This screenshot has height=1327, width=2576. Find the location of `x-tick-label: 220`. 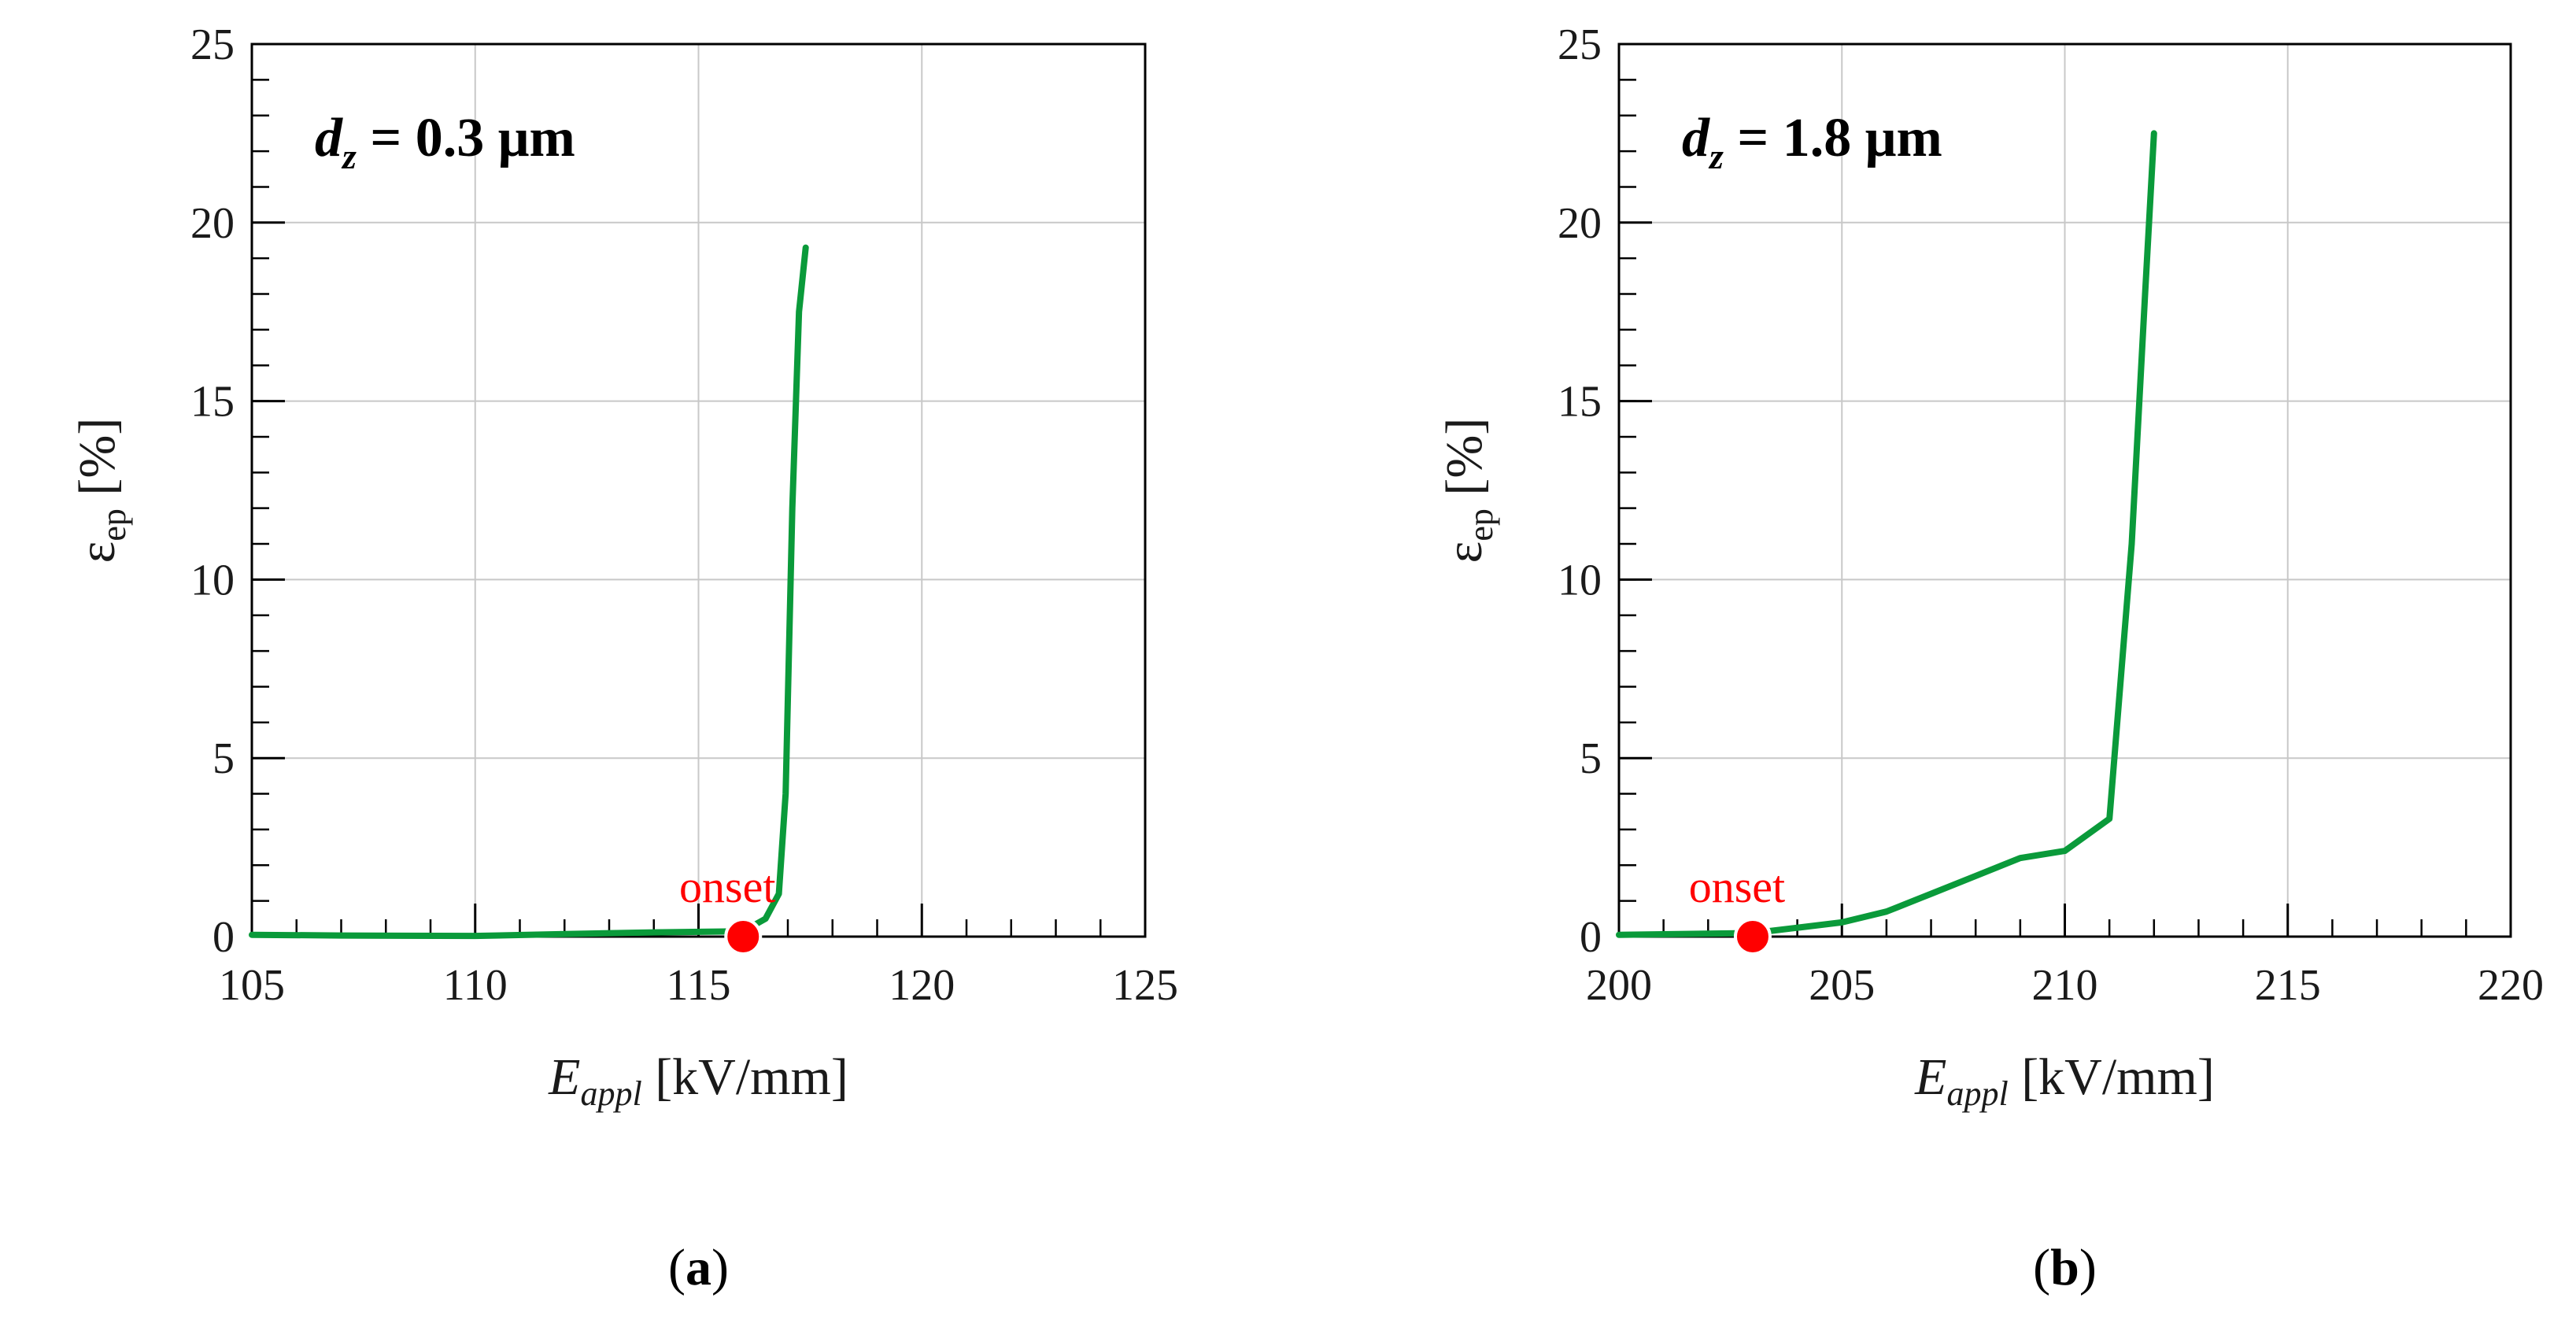

x-tick-label: 220 is located at coordinates (2511, 985).